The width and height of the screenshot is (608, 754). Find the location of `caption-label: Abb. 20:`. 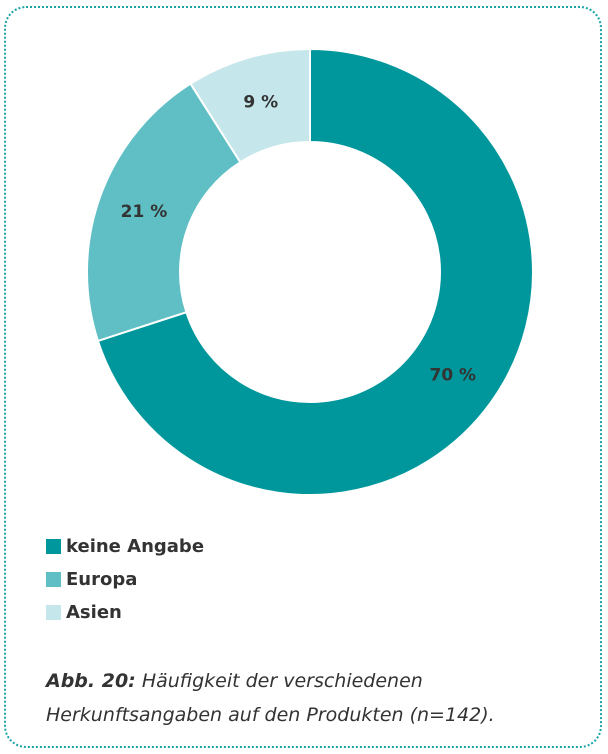

caption-label: Abb. 20: is located at coordinates (91, 681).